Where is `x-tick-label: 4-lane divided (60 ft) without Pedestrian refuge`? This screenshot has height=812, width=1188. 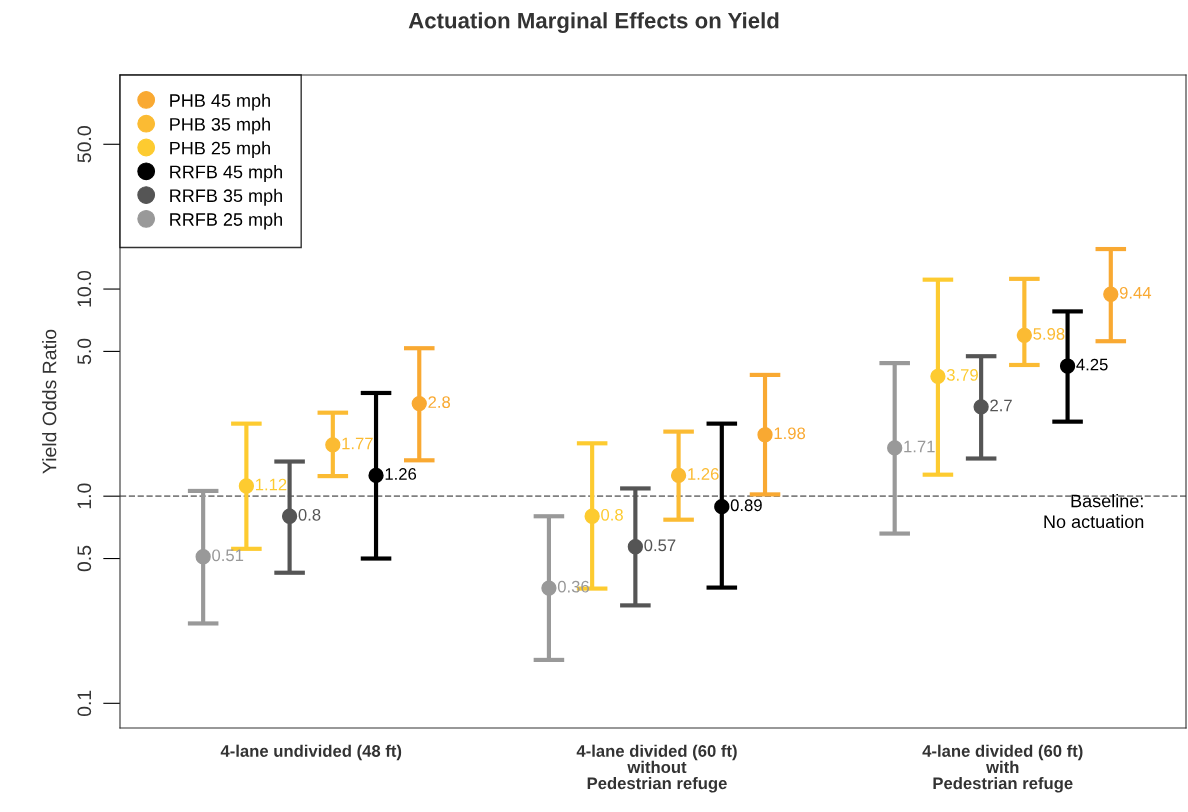 x-tick-label: 4-lane divided (60 ft) without Pedestrian refuge is located at coordinates (656, 768).